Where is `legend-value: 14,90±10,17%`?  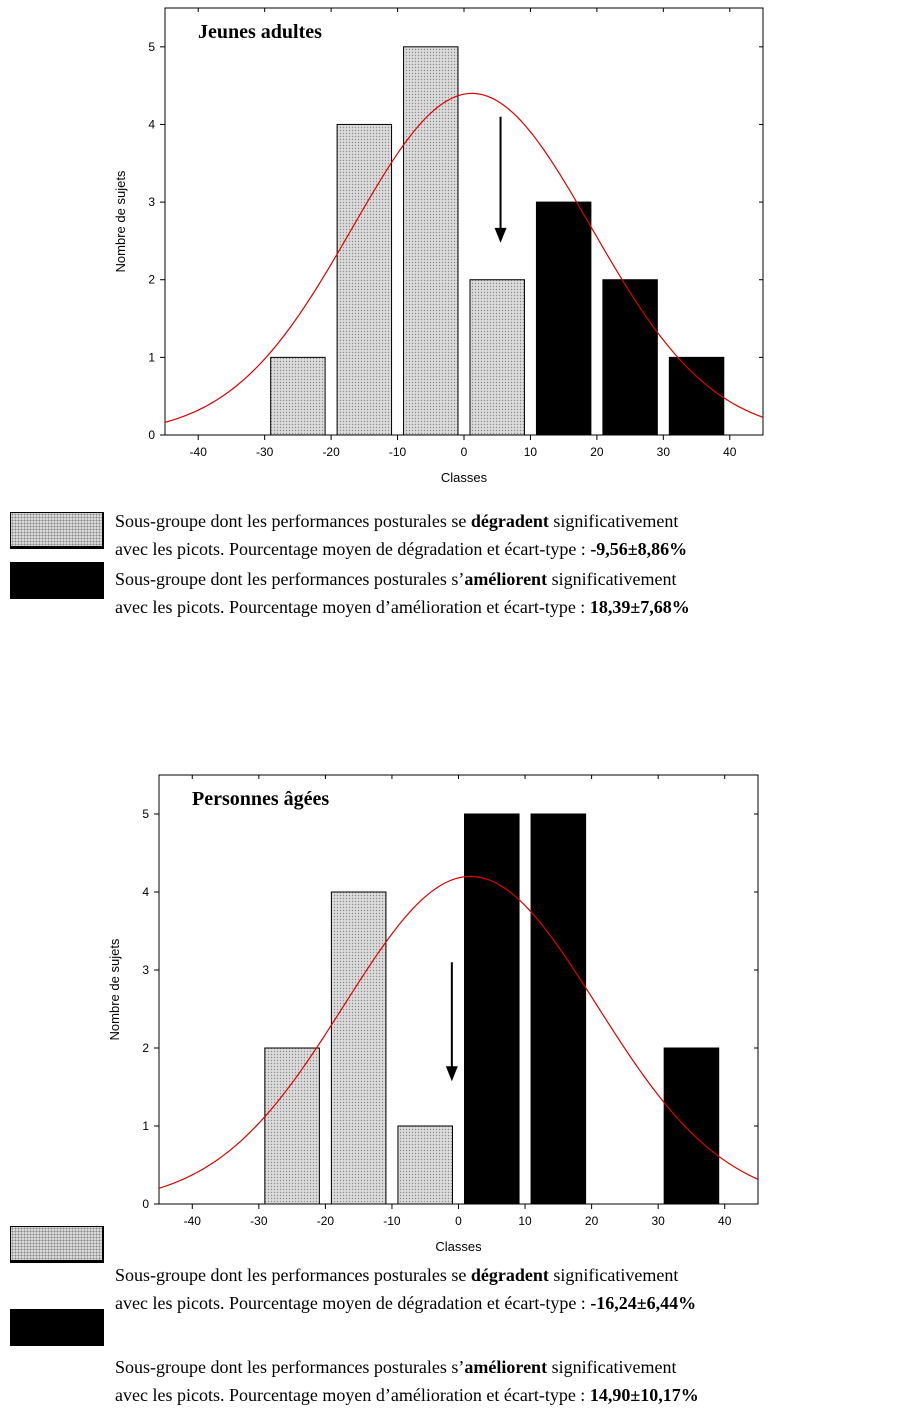 legend-value: 14,90±10,17% is located at coordinates (644, 1395).